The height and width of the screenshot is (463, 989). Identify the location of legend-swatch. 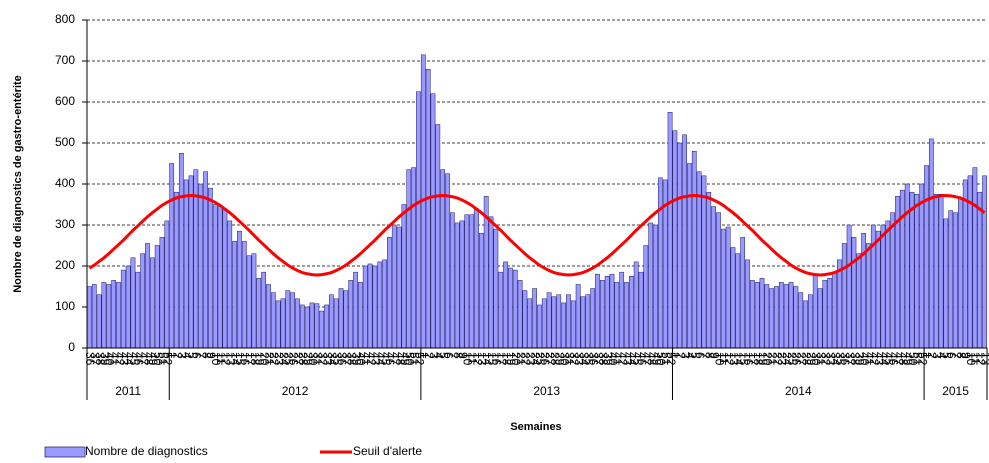
(65, 452).